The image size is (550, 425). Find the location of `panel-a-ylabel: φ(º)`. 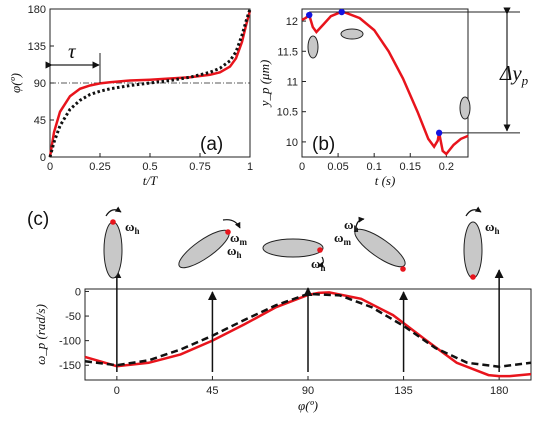

panel-a-ylabel: φ(º) is located at coordinates (15, 83).